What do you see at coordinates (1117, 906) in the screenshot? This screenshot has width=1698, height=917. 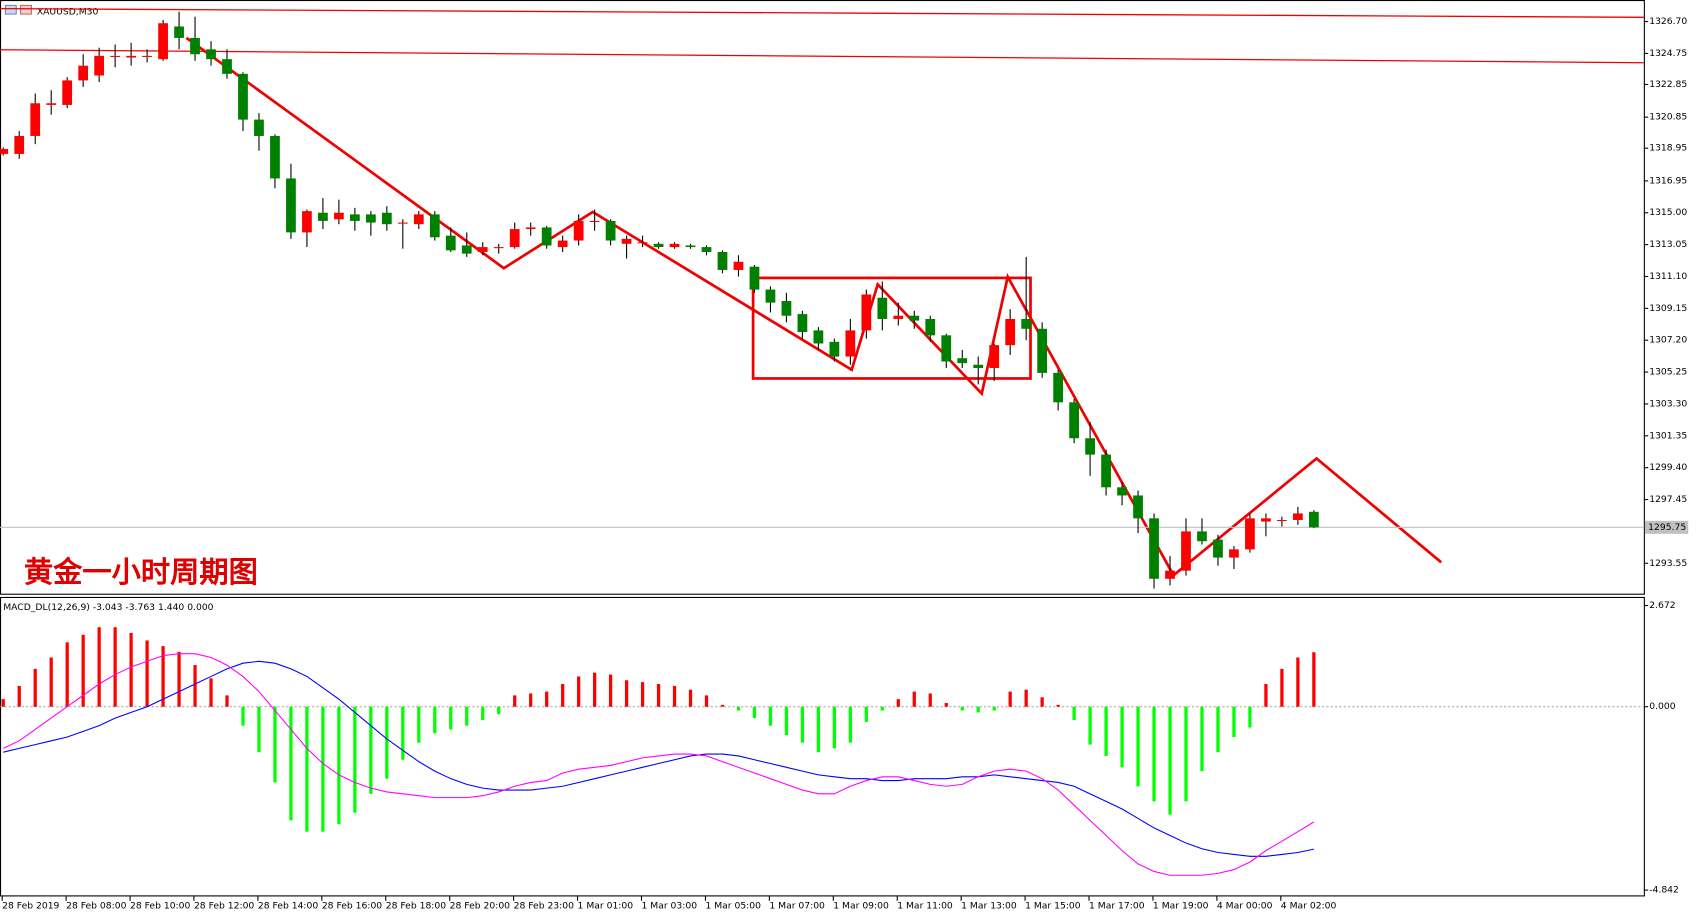 I see `x-tick-label: 1 Mar 17:00` at bounding box center [1117, 906].